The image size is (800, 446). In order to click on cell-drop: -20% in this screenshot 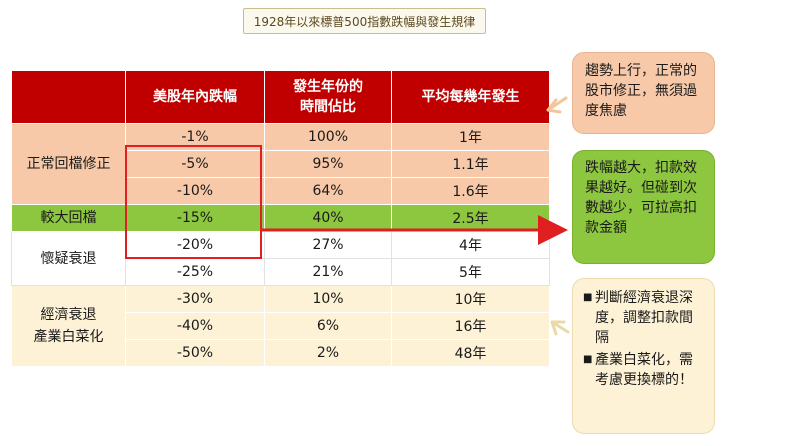, I will do `click(195, 245)`.